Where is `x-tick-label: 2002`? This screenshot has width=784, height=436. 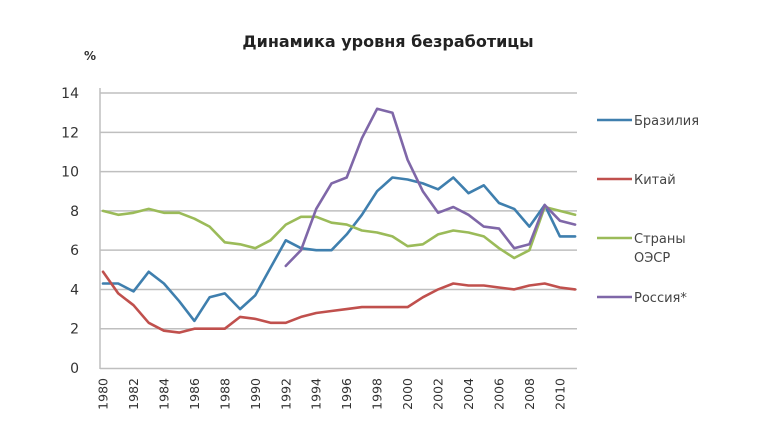
x-tick-label: 2002 is located at coordinates (438, 394).